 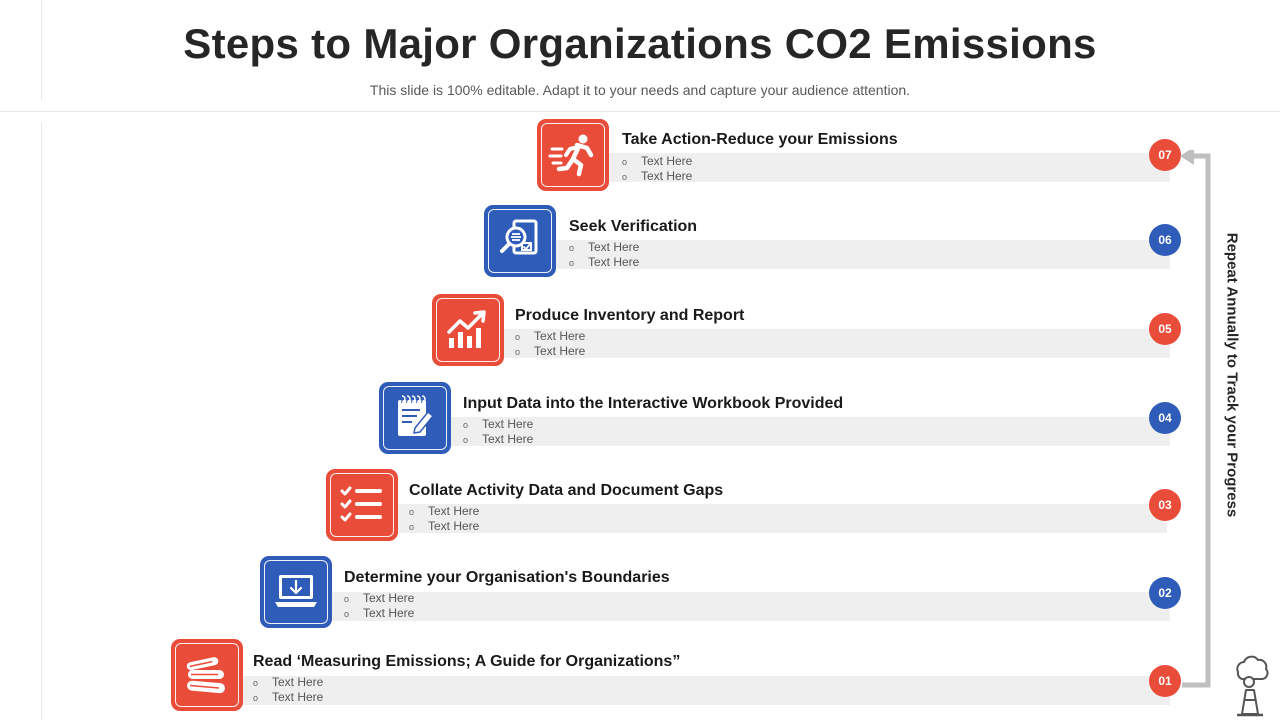 What do you see at coordinates (1232, 375) in the screenshot?
I see `repeat-annually-label: Repeat Annually to Track your Progress` at bounding box center [1232, 375].